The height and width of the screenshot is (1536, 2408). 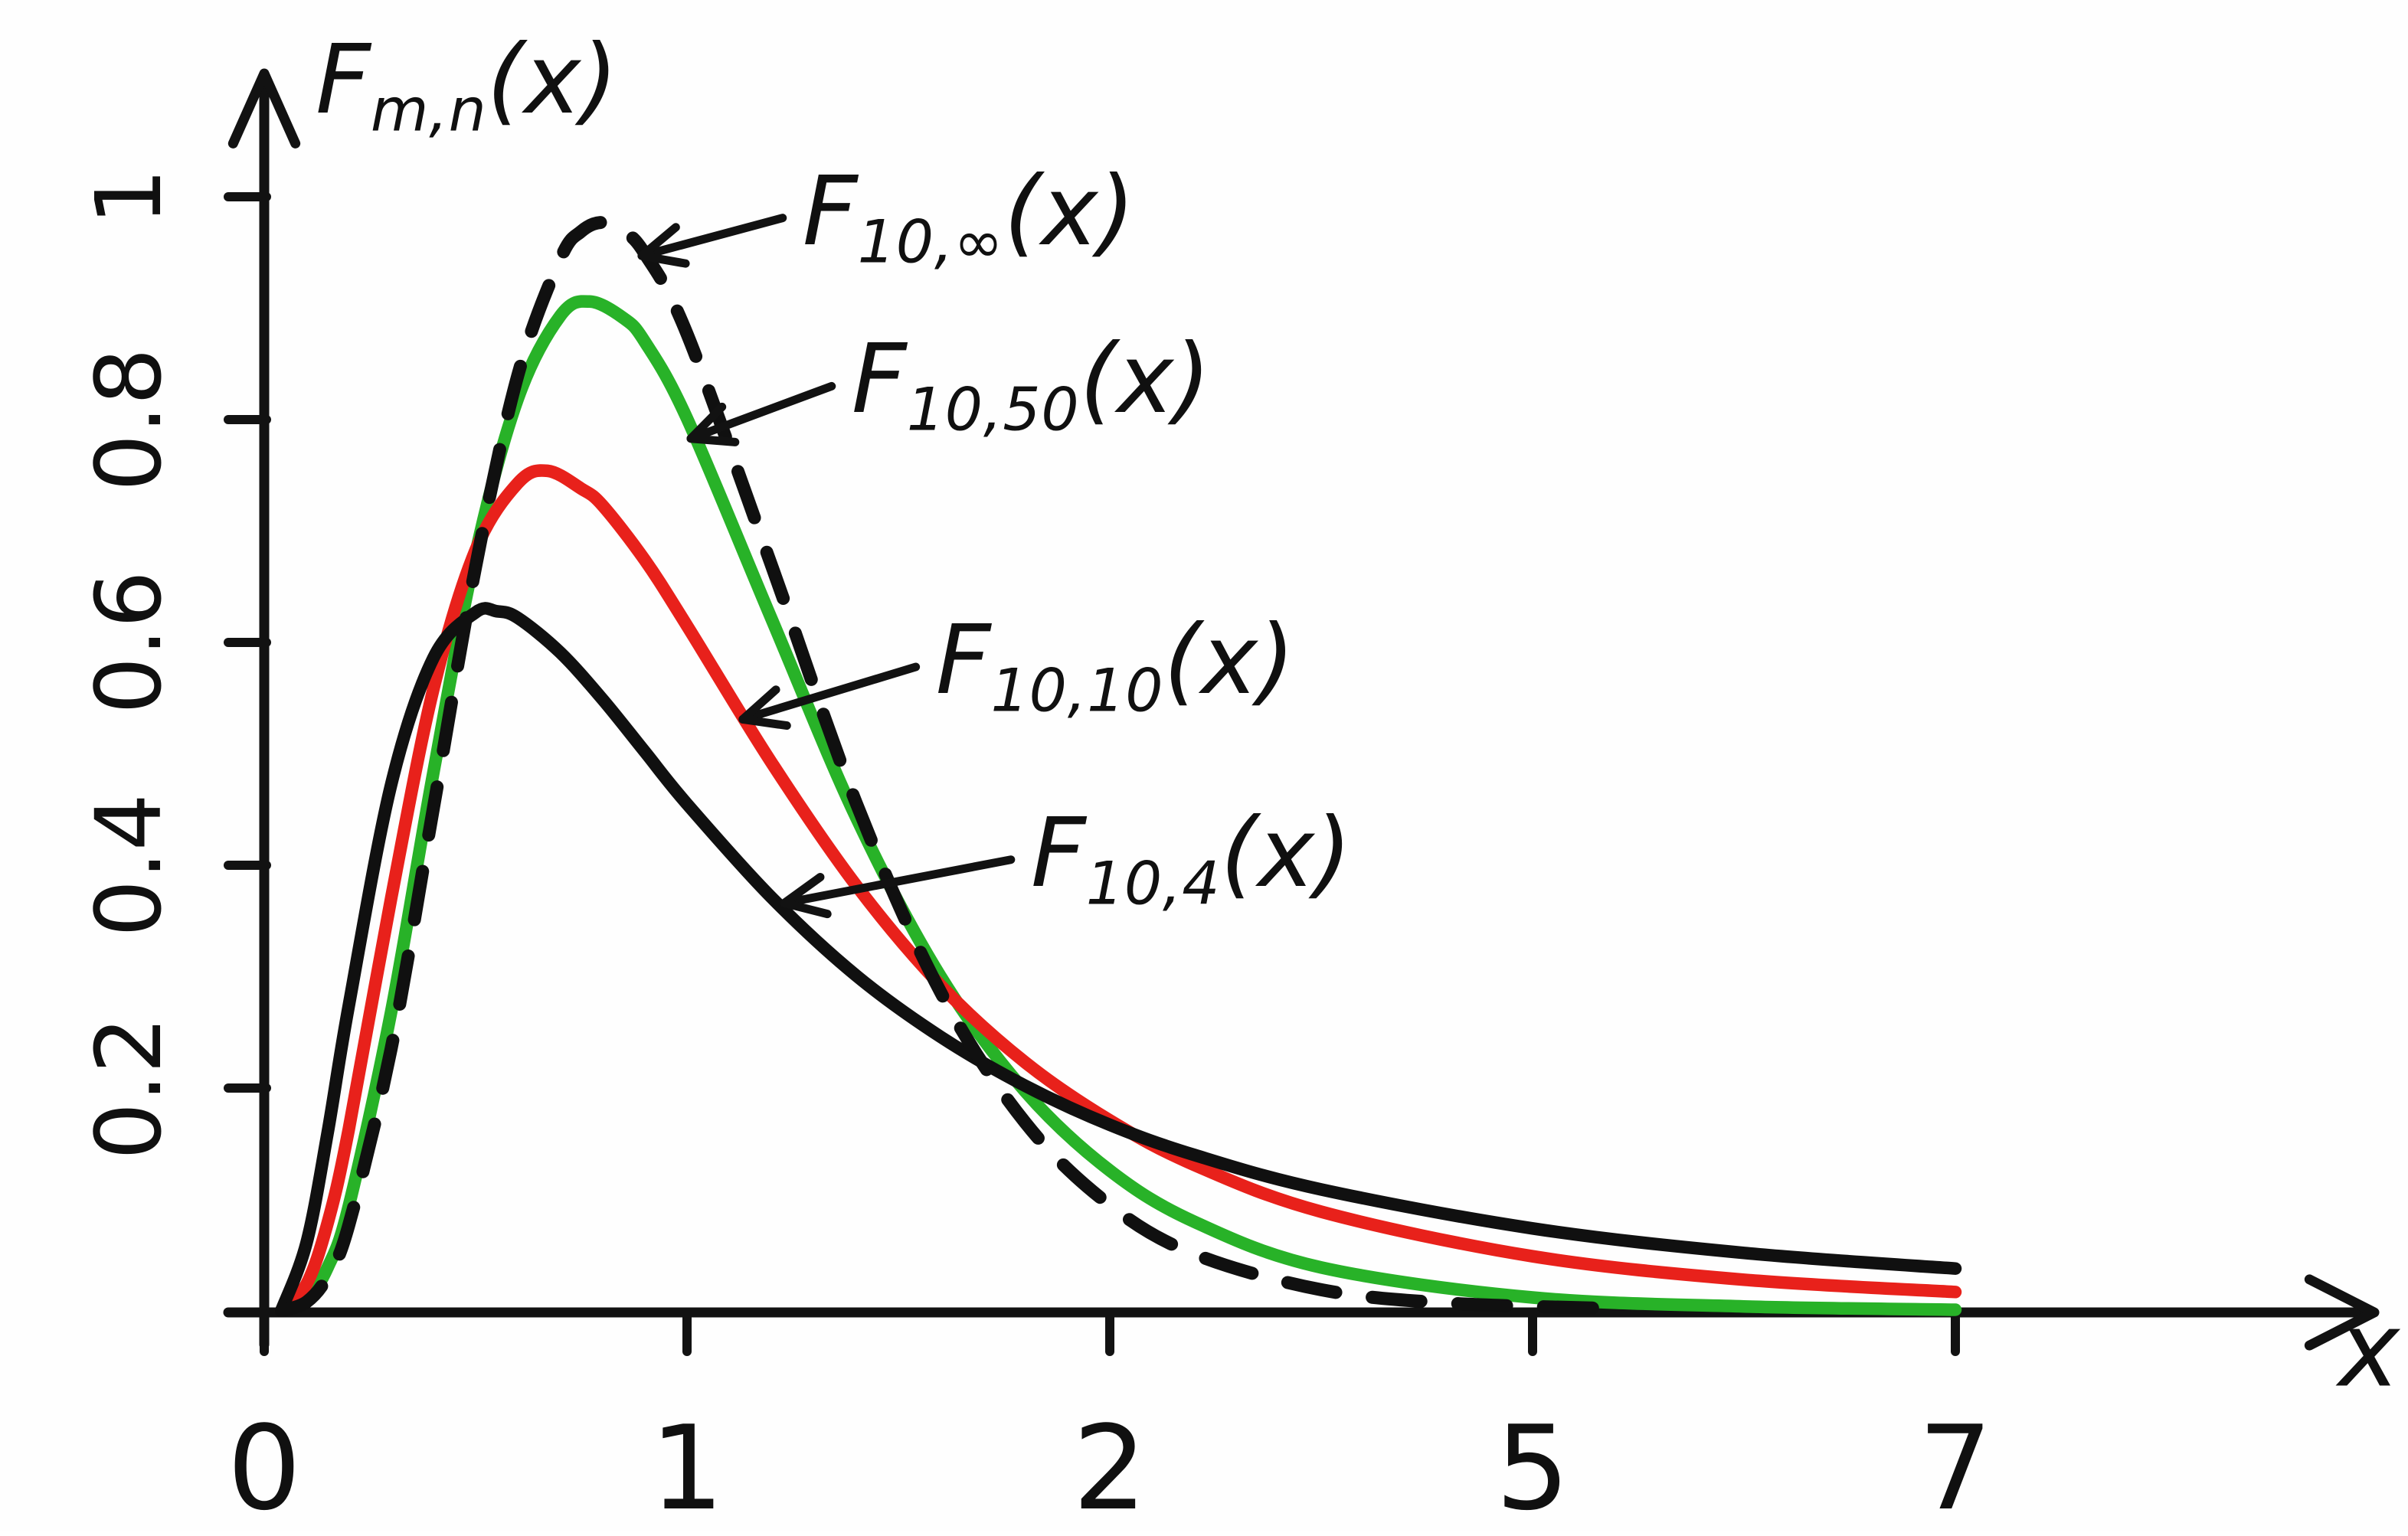 What do you see at coordinates (1153, 884) in the screenshot?
I see `curve-label-sub: 10,4` at bounding box center [1153, 884].